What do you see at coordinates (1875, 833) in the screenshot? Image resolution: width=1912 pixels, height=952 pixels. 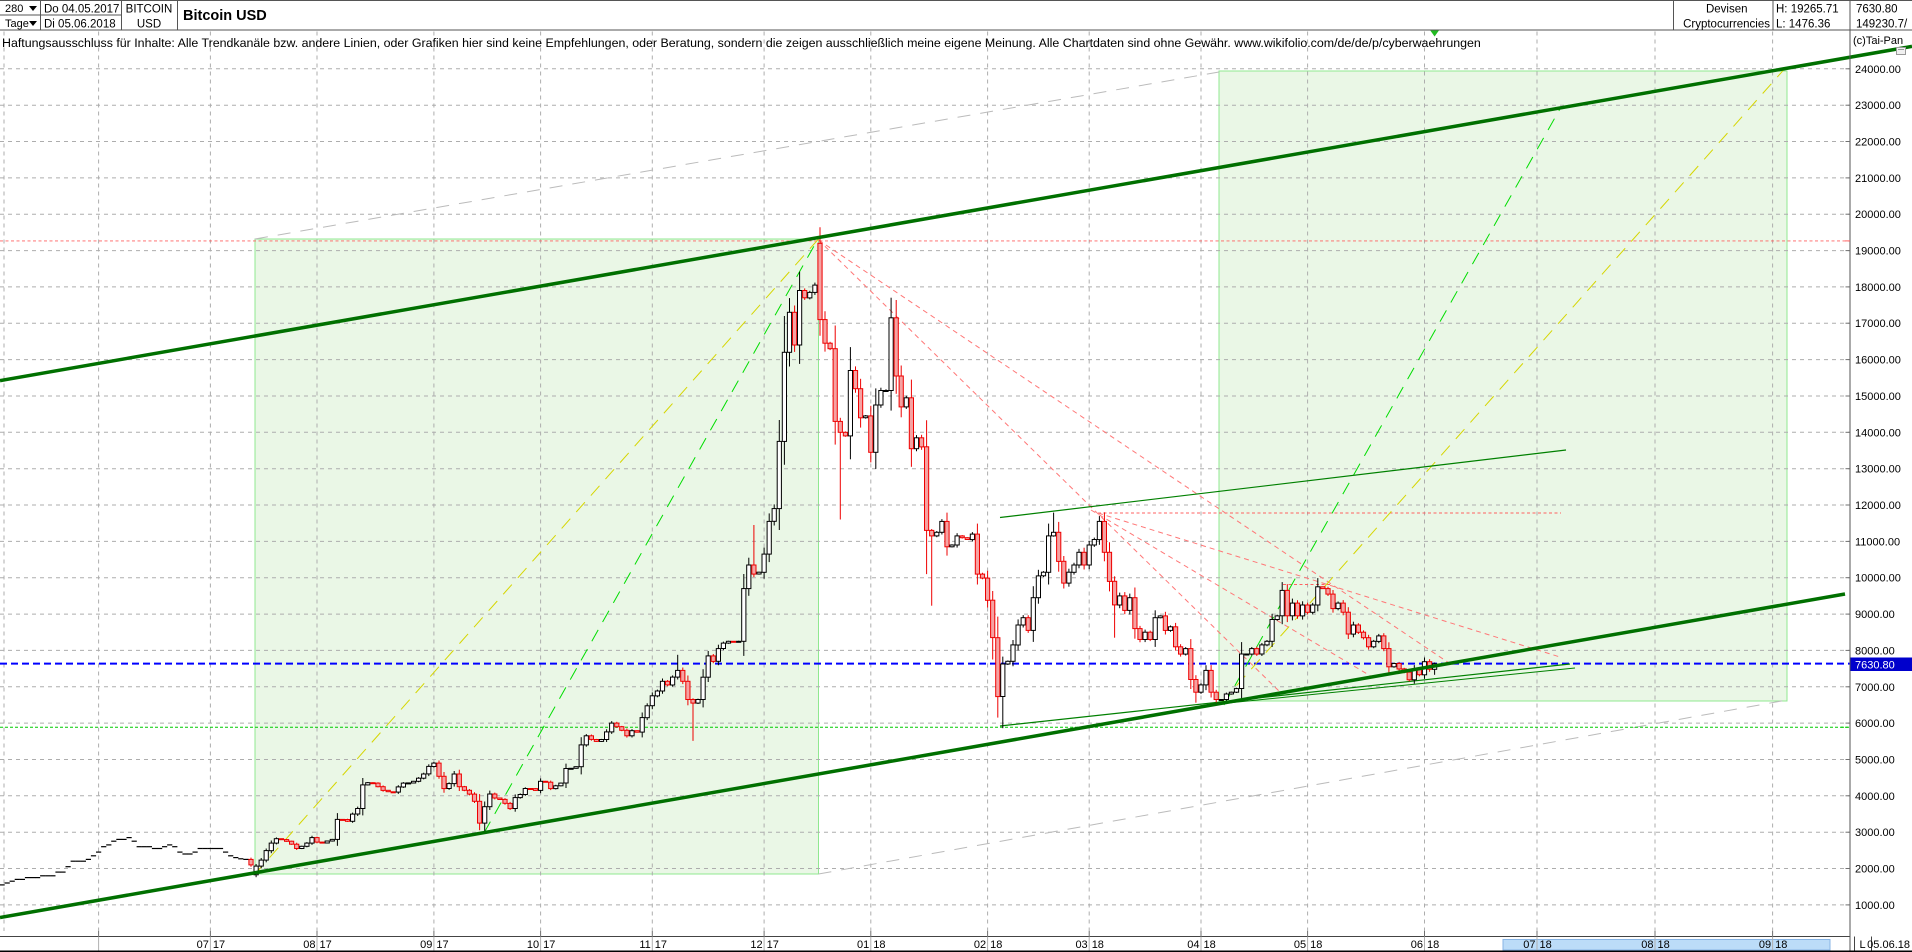 I see `svg-text: 3000.00` at bounding box center [1875, 833].